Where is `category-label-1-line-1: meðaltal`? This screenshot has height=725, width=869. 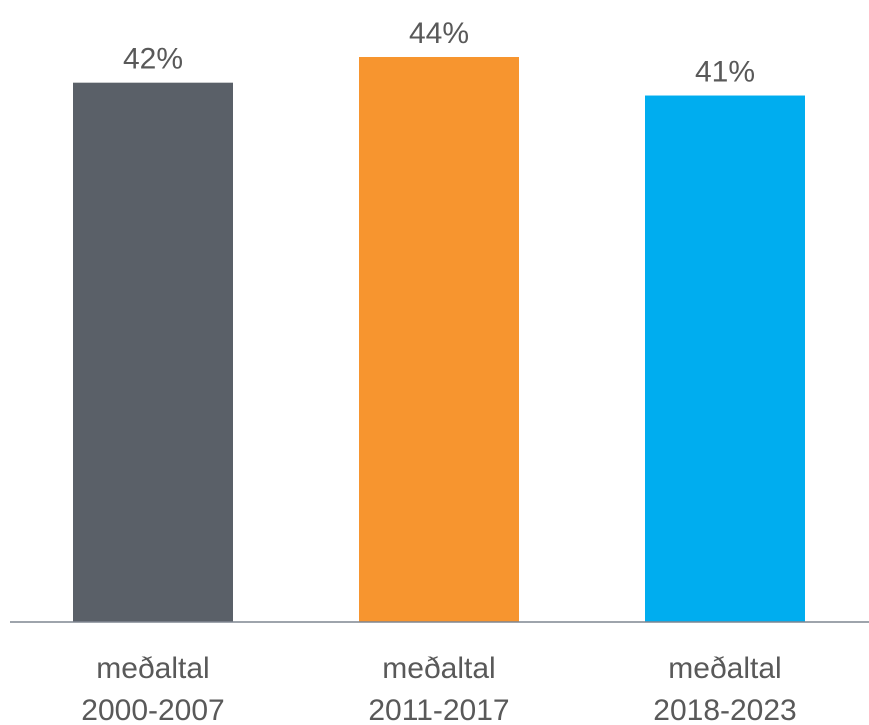 category-label-1-line-1: meðaltal is located at coordinates (152, 668).